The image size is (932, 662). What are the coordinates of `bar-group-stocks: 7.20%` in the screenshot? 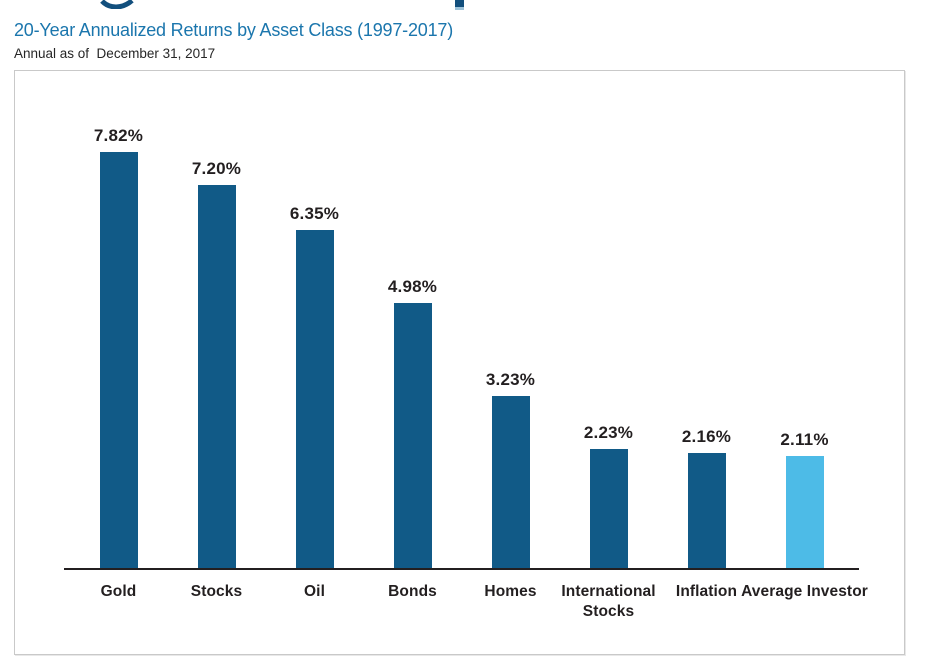 It's located at (216, 319).